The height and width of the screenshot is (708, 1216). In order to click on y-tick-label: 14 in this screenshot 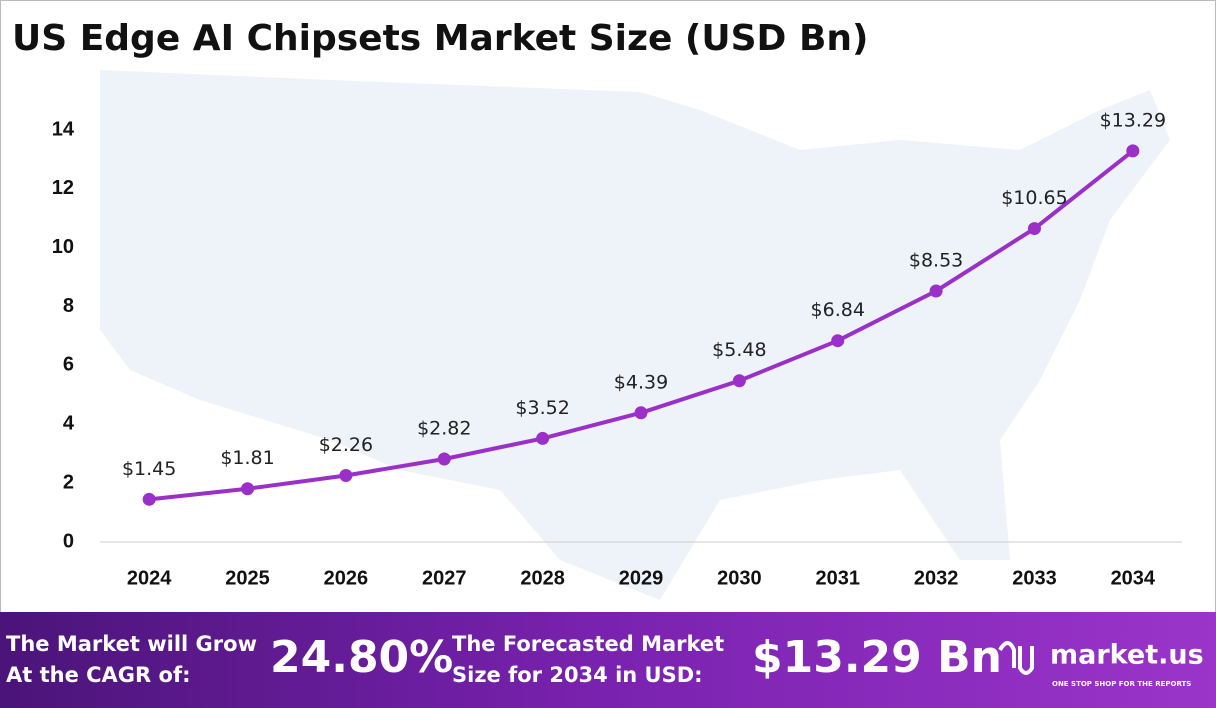, I will do `click(63, 129)`.